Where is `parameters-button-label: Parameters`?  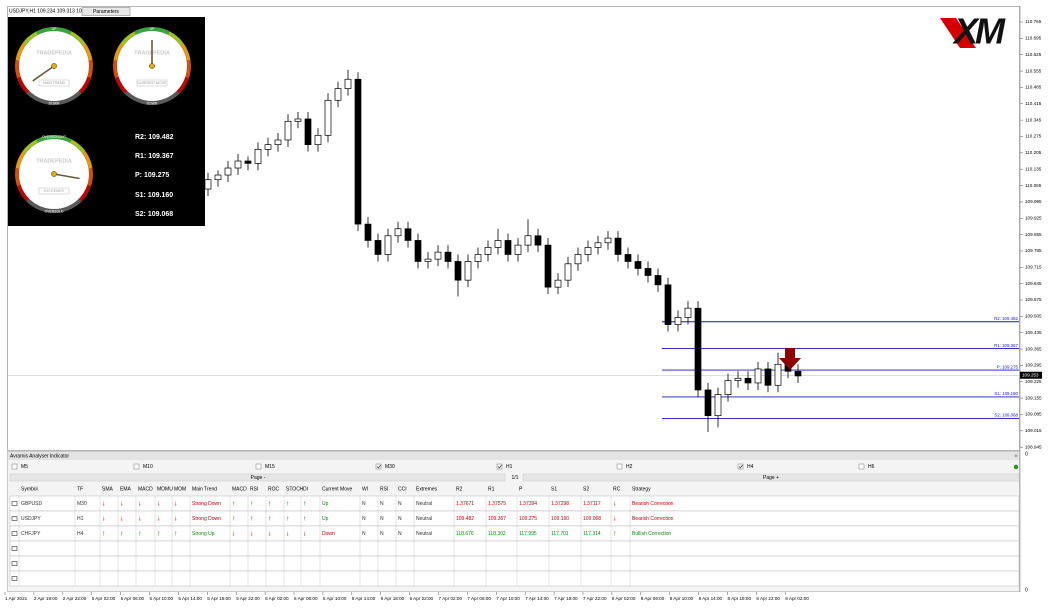 parameters-button-label: Parameters is located at coordinates (106, 12).